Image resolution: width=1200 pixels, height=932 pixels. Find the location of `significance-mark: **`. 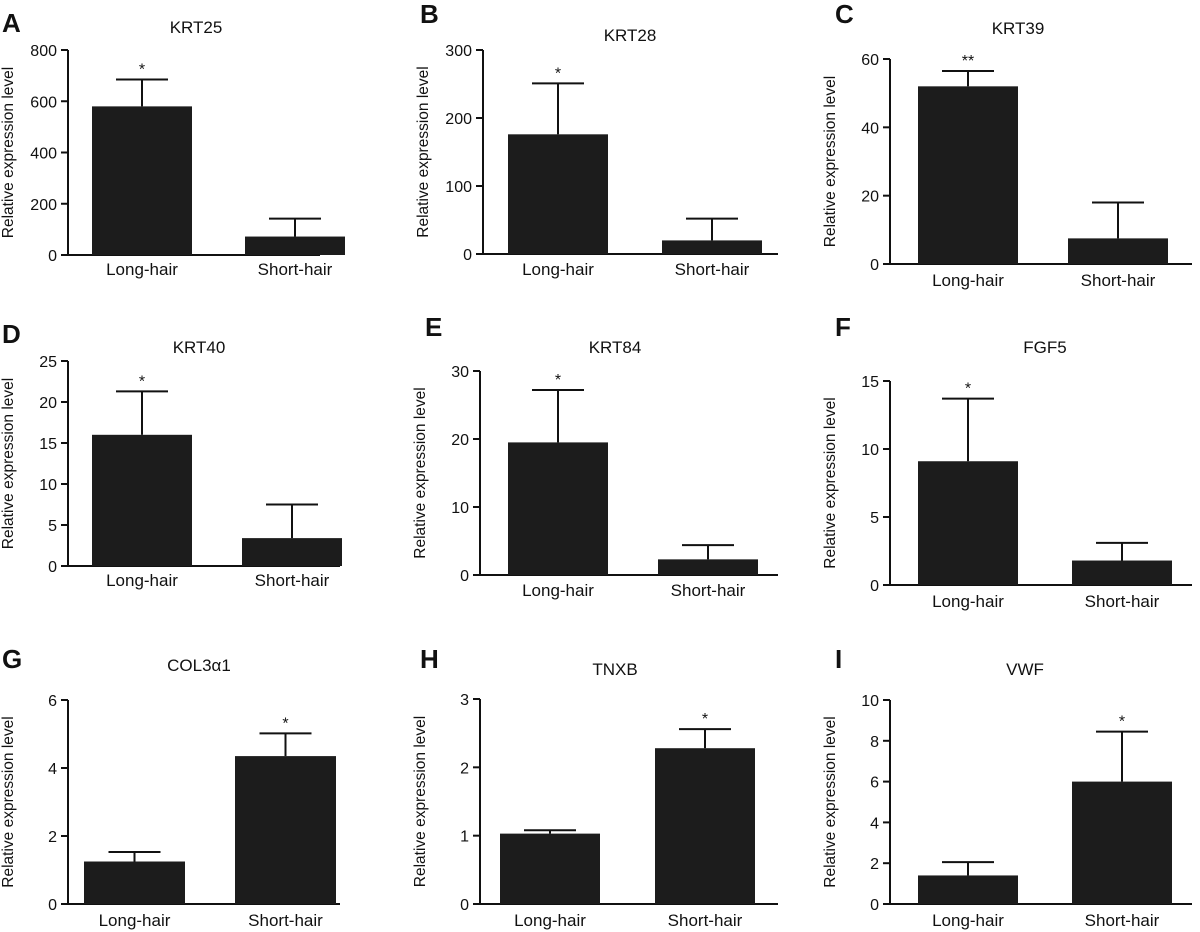

significance-mark: ** is located at coordinates (968, 61).